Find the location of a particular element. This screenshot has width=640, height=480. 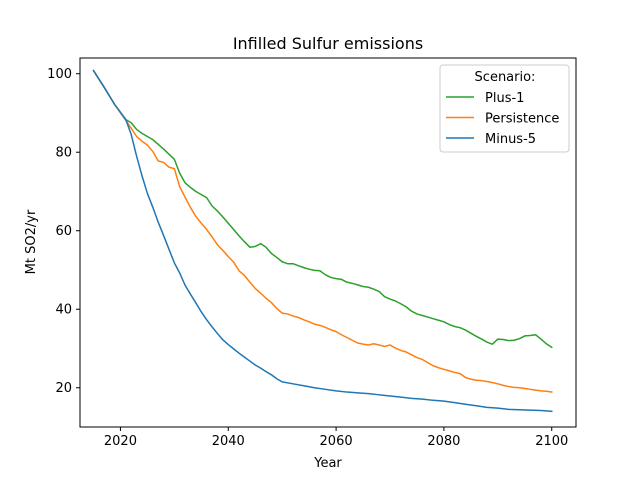

y-axis: 20 40 60 80 100 is located at coordinates (63, 231).